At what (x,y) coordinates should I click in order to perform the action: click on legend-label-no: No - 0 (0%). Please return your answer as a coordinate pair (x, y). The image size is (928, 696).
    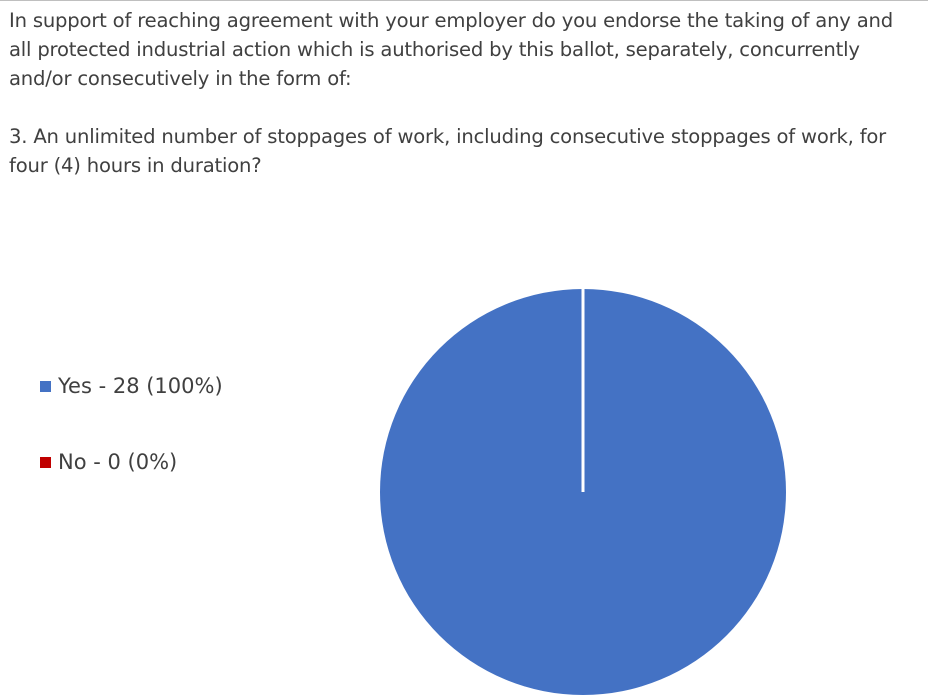
    Looking at the image, I should click on (118, 462).